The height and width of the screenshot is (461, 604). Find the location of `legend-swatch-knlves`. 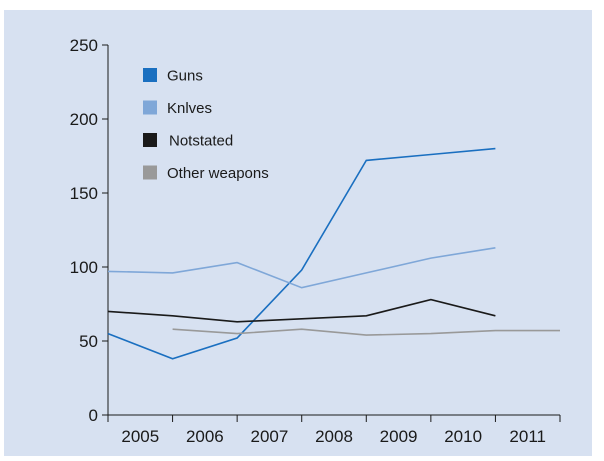

legend-swatch-knlves is located at coordinates (150, 107).